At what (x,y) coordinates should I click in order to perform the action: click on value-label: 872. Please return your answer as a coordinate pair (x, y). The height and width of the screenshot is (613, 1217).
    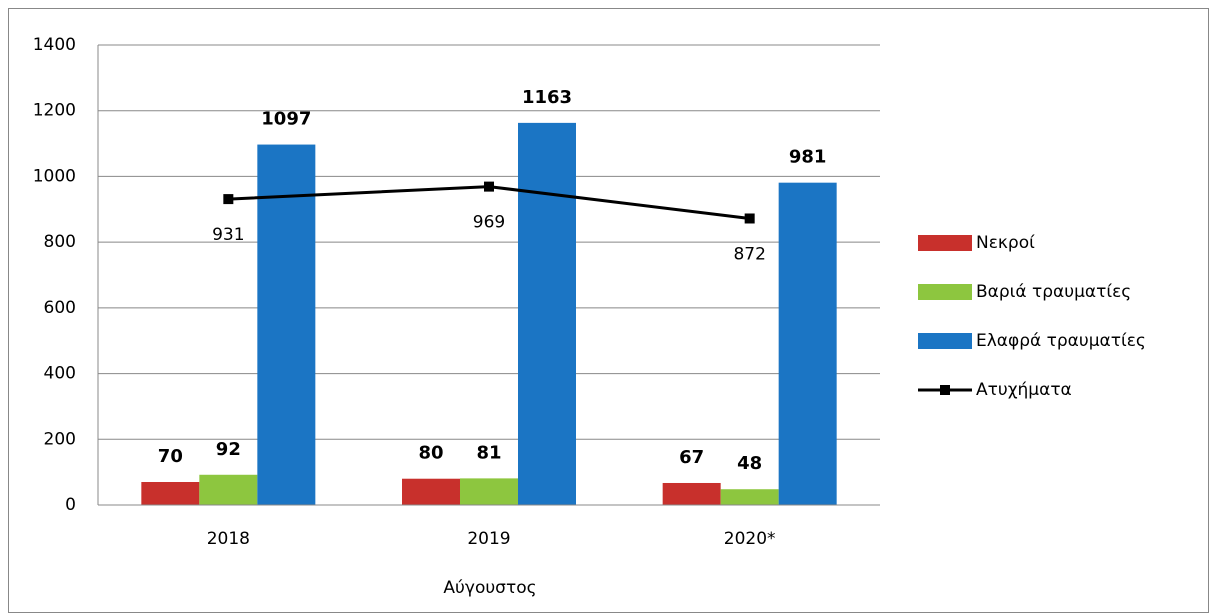
    Looking at the image, I should click on (749, 254).